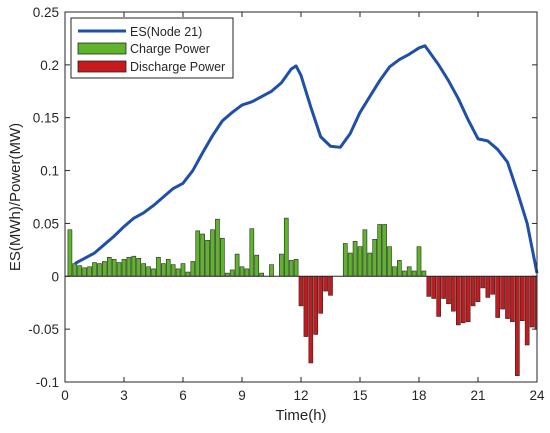 The image size is (550, 433). Describe the element at coordinates (47, 382) in the screenshot. I see `y-tick-label: -0.1` at that location.